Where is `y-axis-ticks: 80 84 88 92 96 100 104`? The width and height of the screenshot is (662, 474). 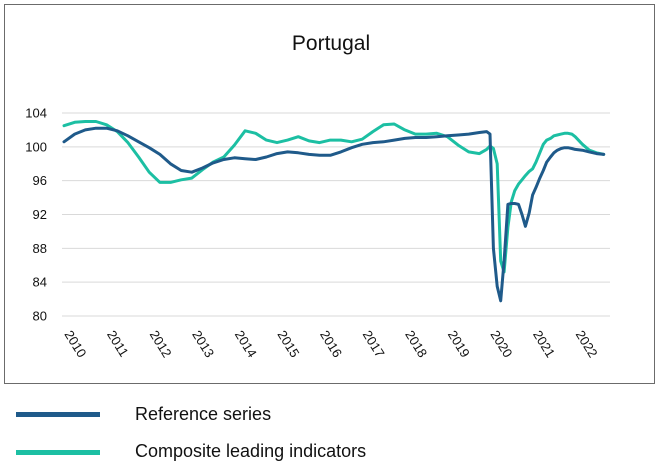
y-axis-ticks: 80 84 88 92 96 100 104 is located at coordinates (36, 215).